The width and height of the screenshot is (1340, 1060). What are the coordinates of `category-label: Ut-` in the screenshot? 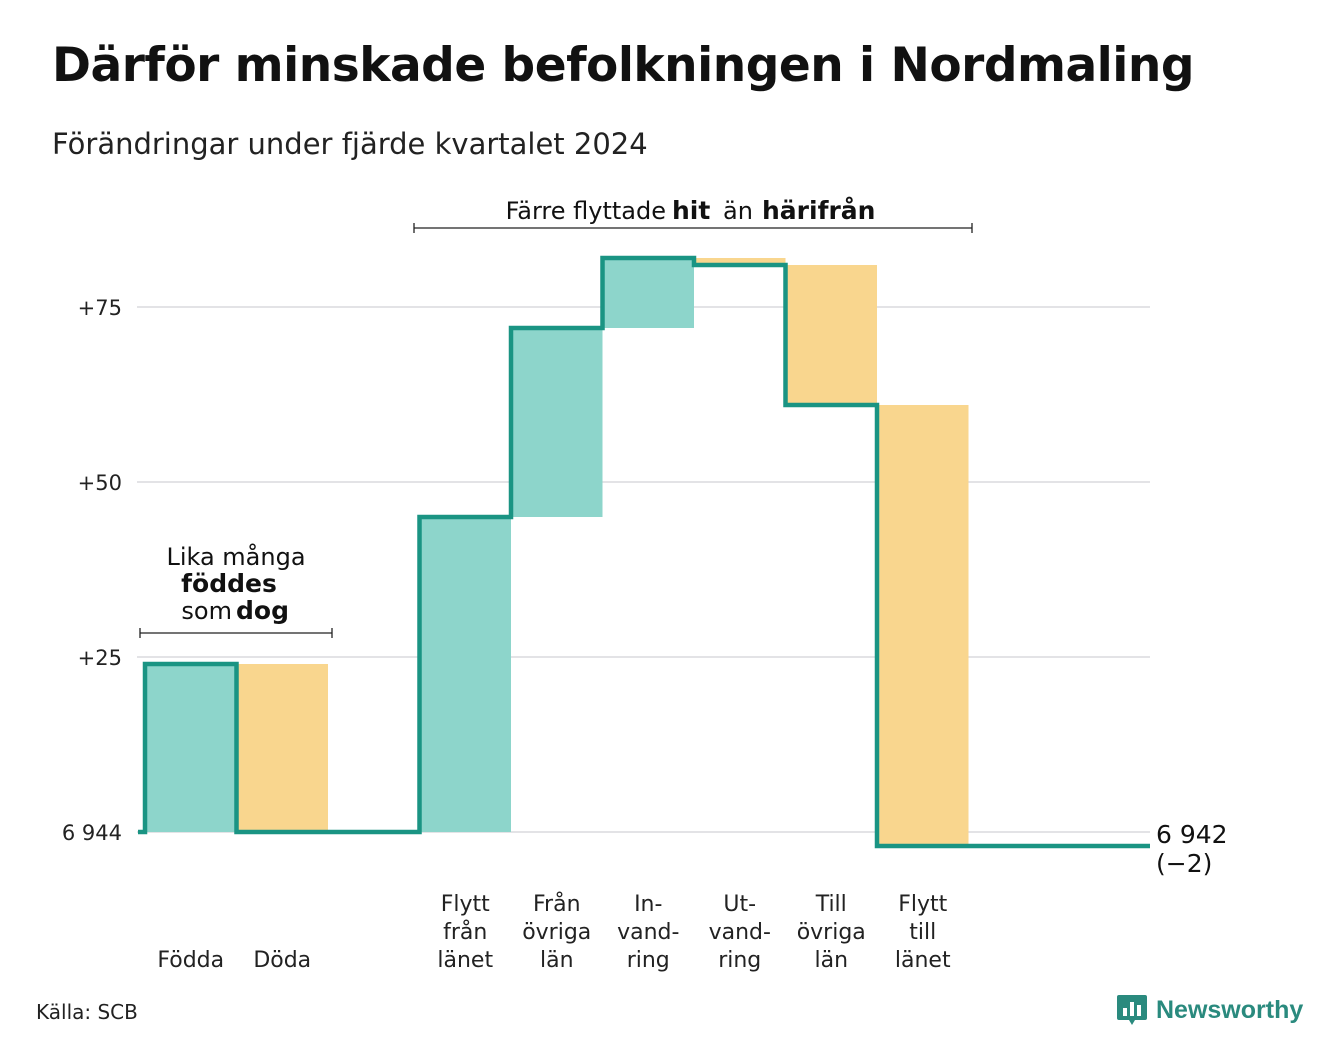 It's located at (739, 904).